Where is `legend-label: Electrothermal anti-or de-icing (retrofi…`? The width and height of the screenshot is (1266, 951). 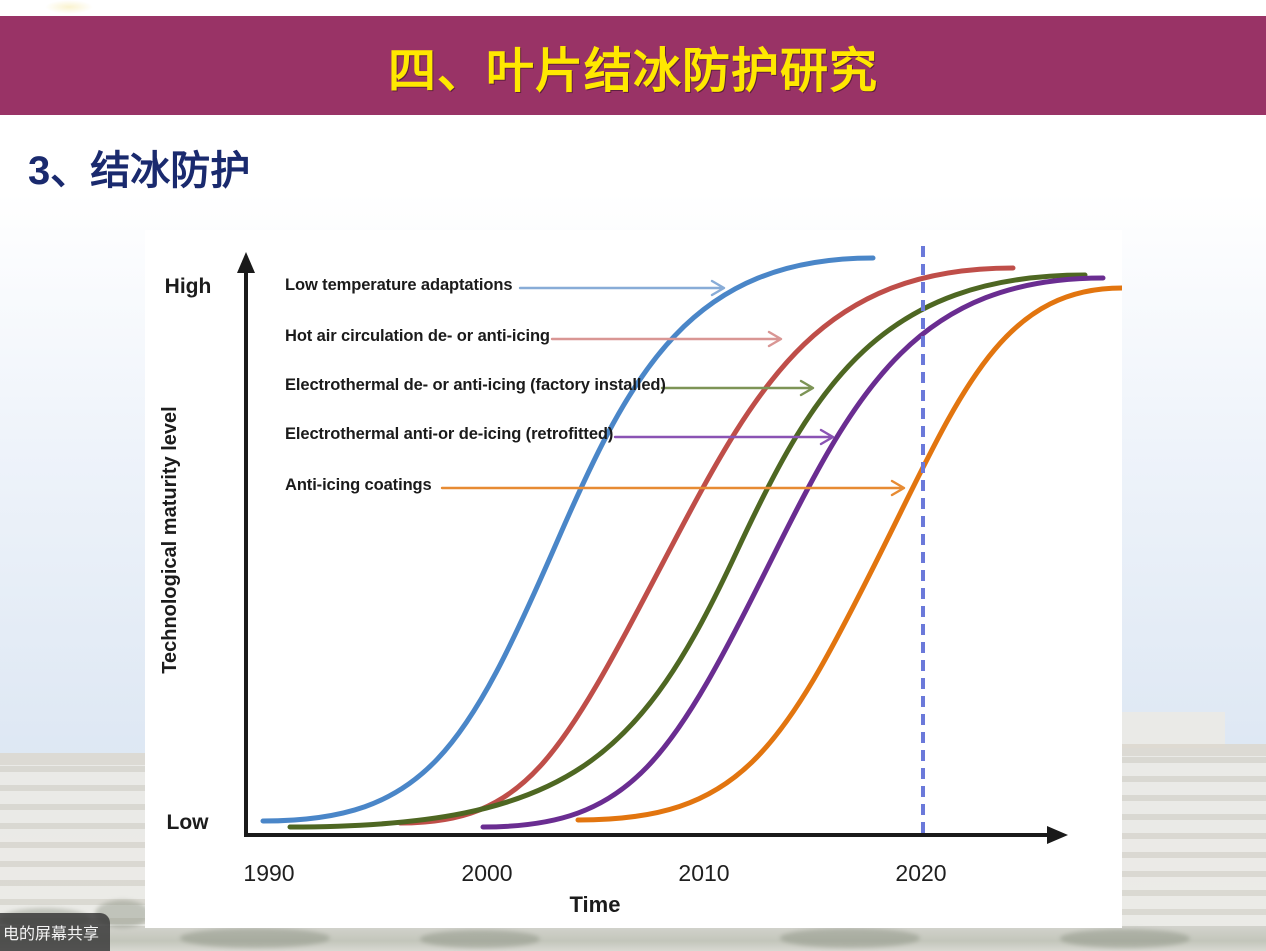
legend-label: Electrothermal anti-or de-icing (retrofi… is located at coordinates (449, 434).